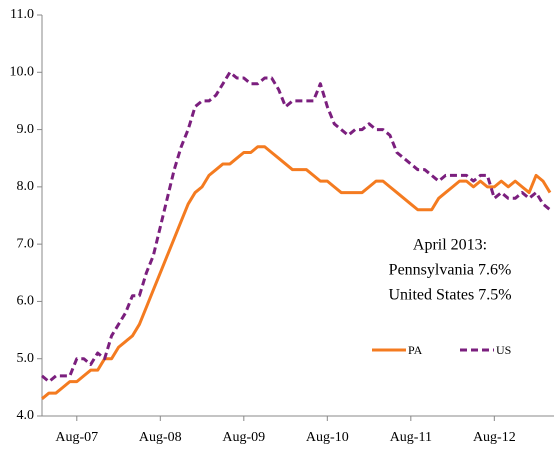 The height and width of the screenshot is (449, 554). Describe the element at coordinates (26, 358) in the screenshot. I see `y-tick-label: 5.0` at that location.